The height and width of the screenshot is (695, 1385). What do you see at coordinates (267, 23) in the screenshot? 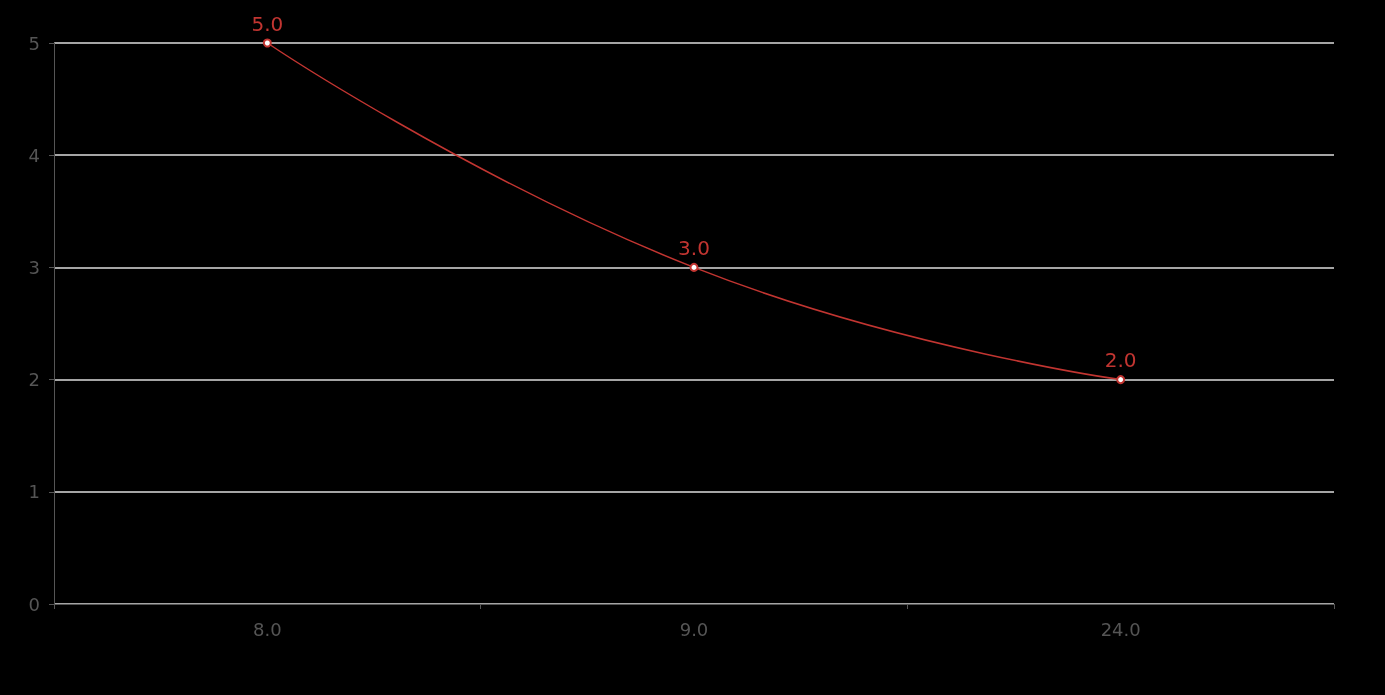
I see `data-label: 5.0` at bounding box center [267, 23].